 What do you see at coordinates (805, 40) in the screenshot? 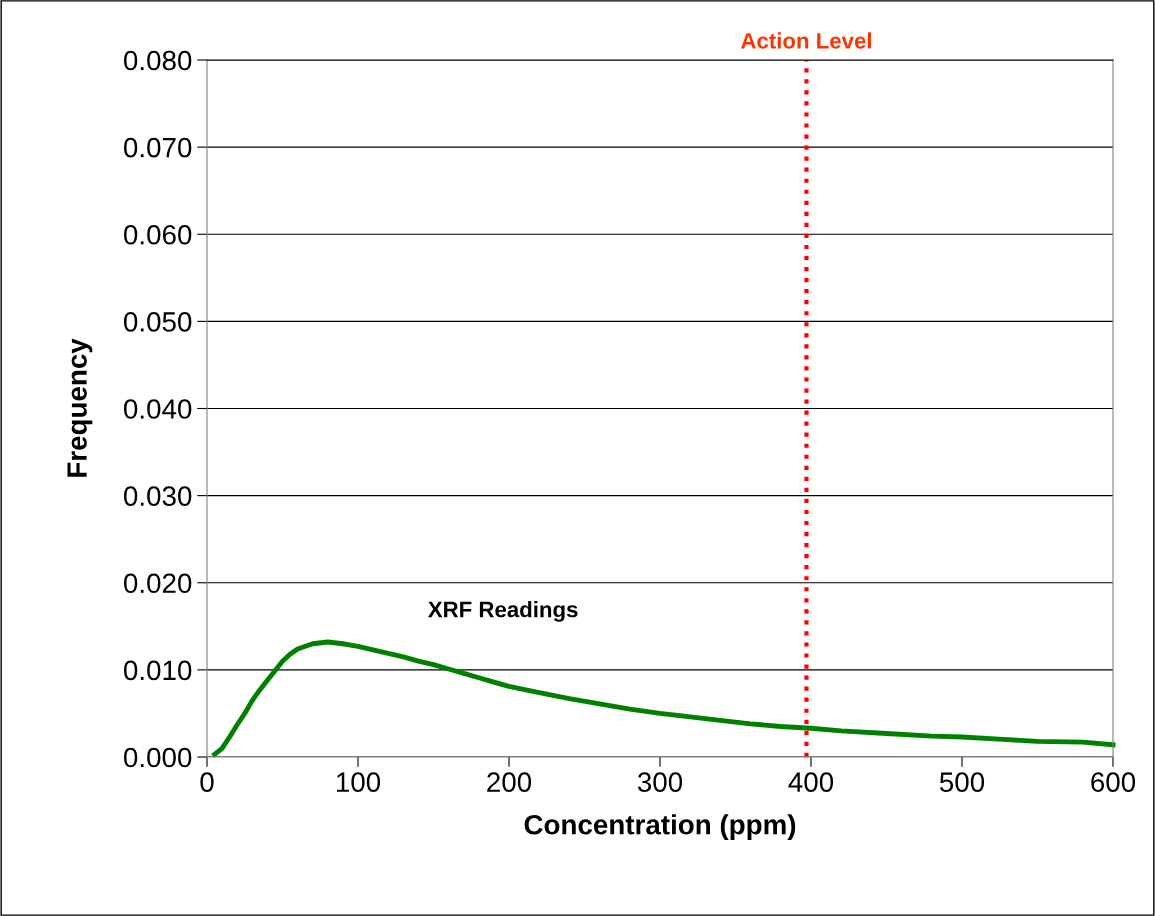
I see `ref-line-label: Action Level` at bounding box center [805, 40].